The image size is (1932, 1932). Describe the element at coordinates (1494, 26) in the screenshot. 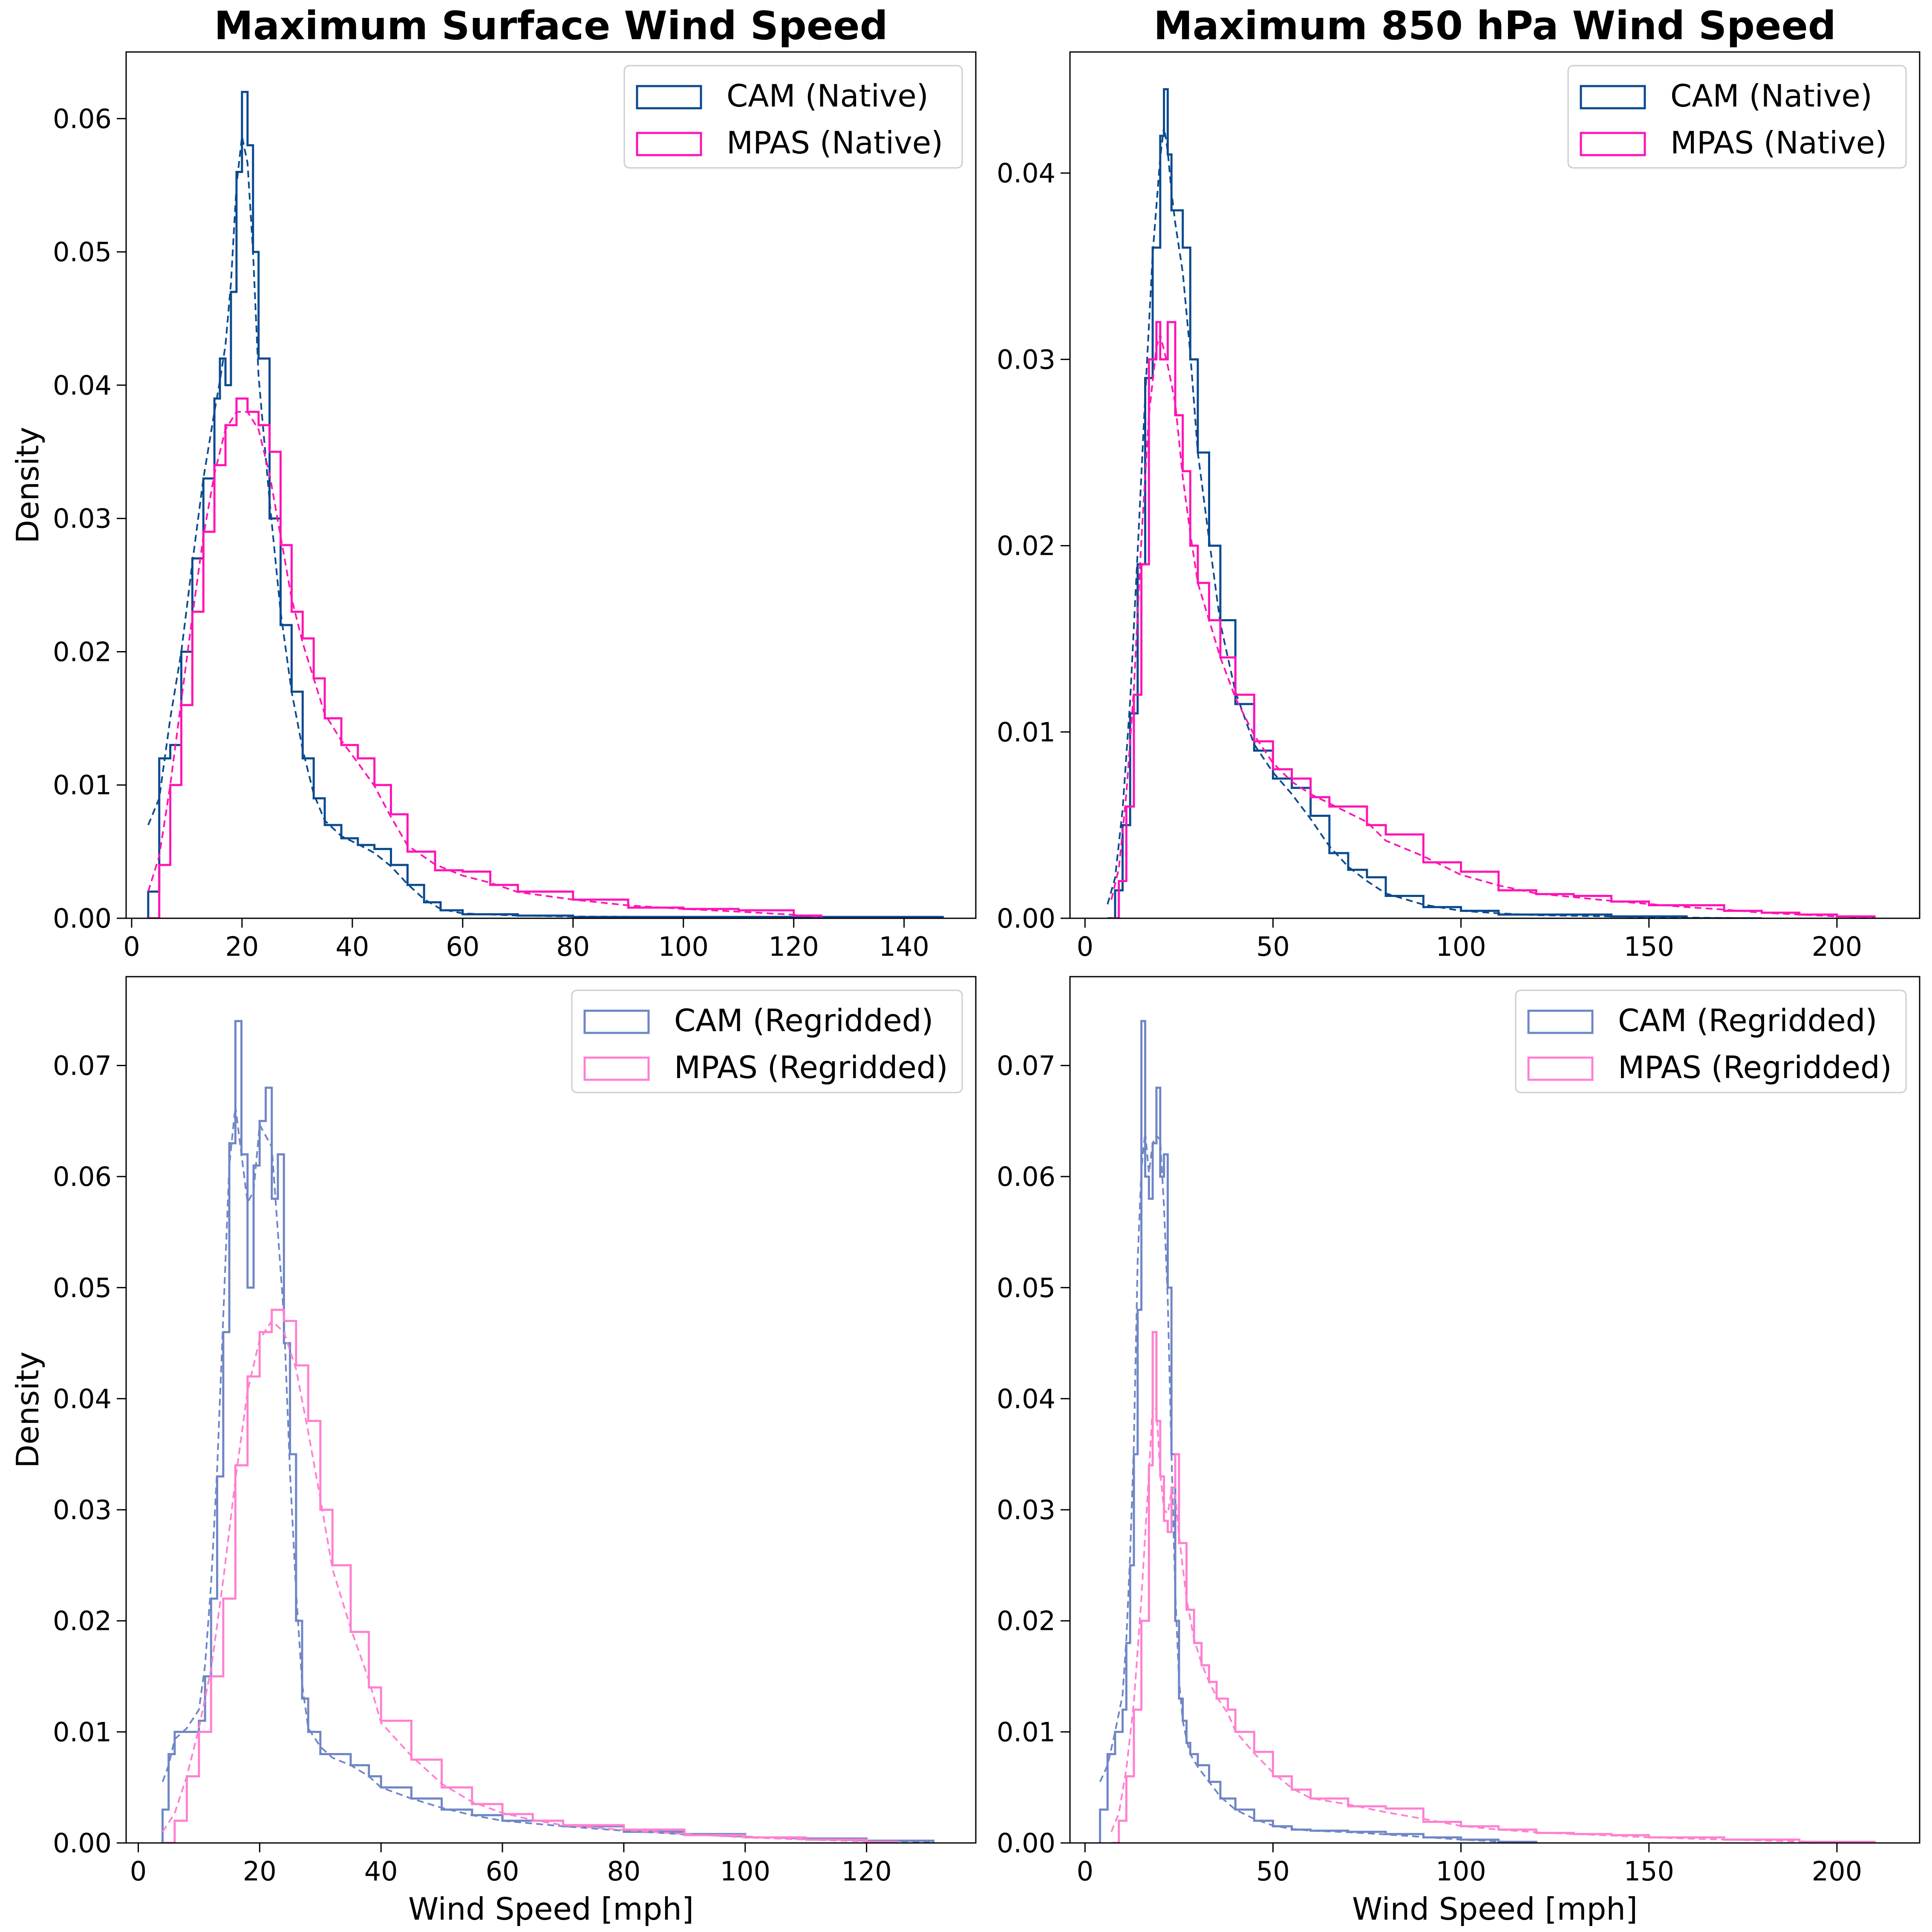

I see `panel-title: Maximum 850 hPa Wind Speed` at that location.